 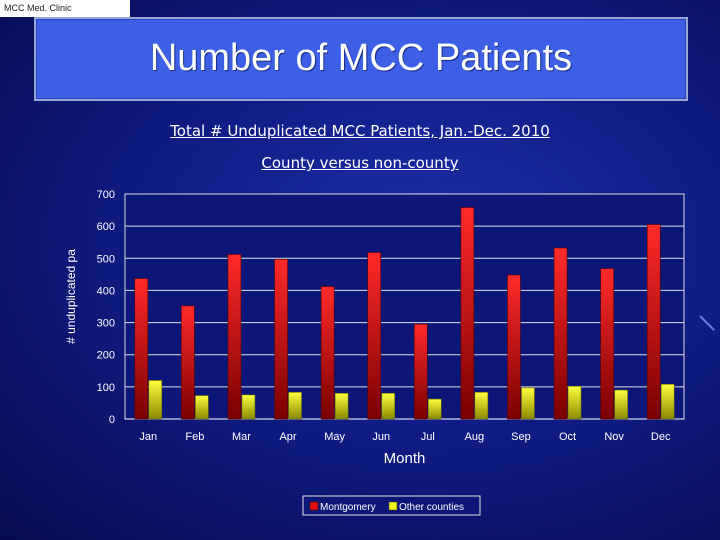 I want to click on y-axis-title: # unduplicated pa, so click(x=71, y=296).